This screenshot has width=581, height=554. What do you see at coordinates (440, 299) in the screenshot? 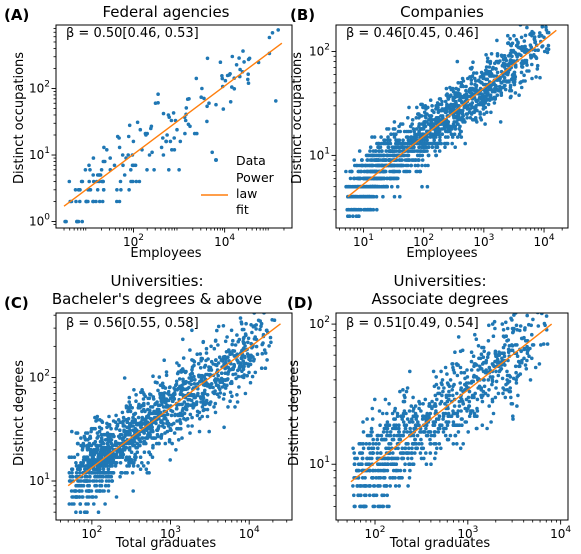
I see `panel-subtitle: Associate degrees` at bounding box center [440, 299].